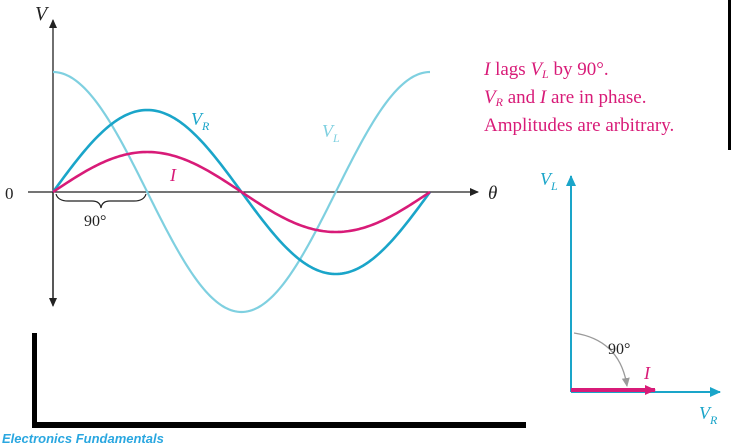 Image resolution: width=731 pixels, height=446 pixels. I want to click on phasor-angle-arc, so click(601, 359).